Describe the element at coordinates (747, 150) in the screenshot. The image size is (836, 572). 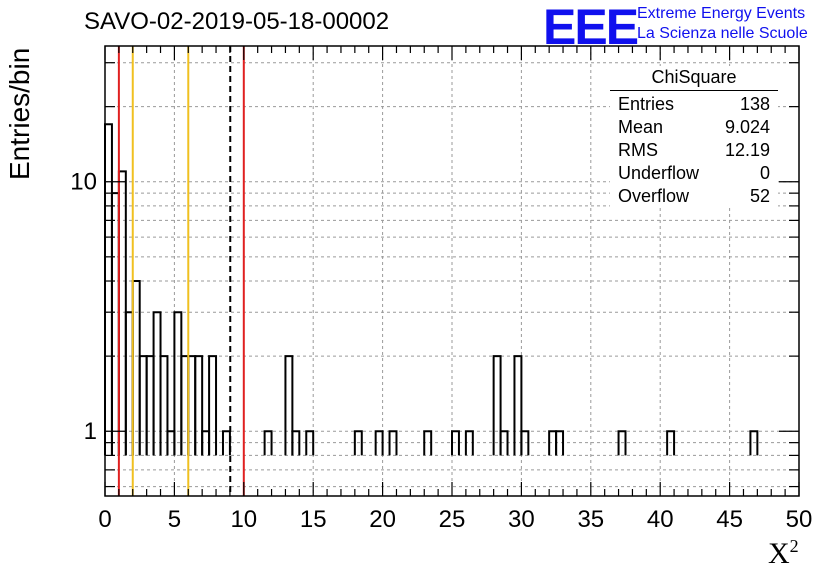
I see `stats-value: 12.19` at that location.